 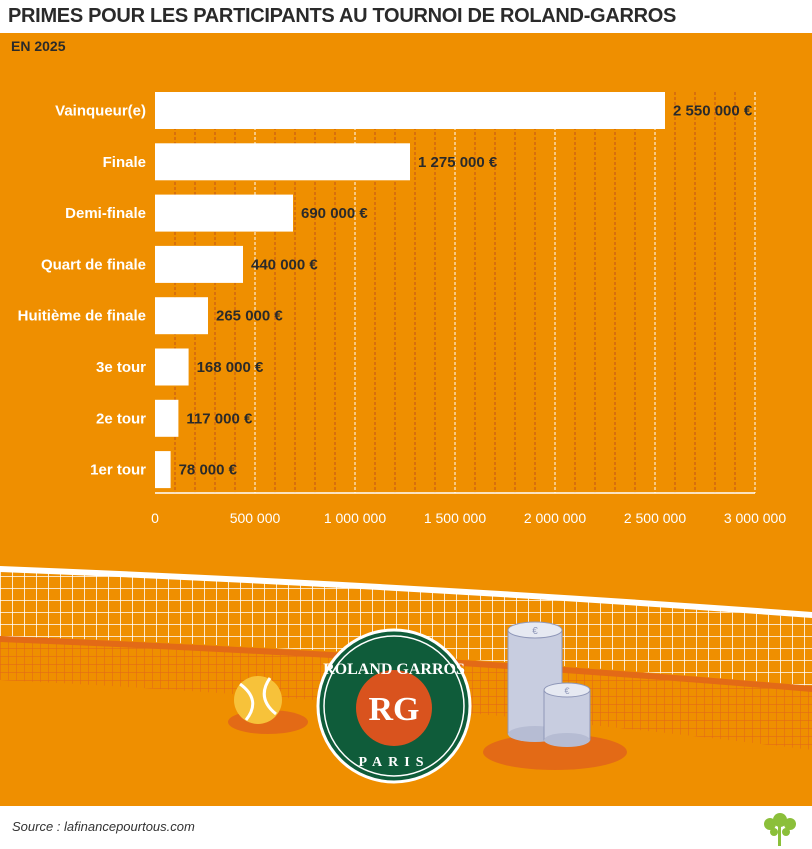 What do you see at coordinates (230, 367) in the screenshot?
I see `data-label: 168 000 €` at bounding box center [230, 367].